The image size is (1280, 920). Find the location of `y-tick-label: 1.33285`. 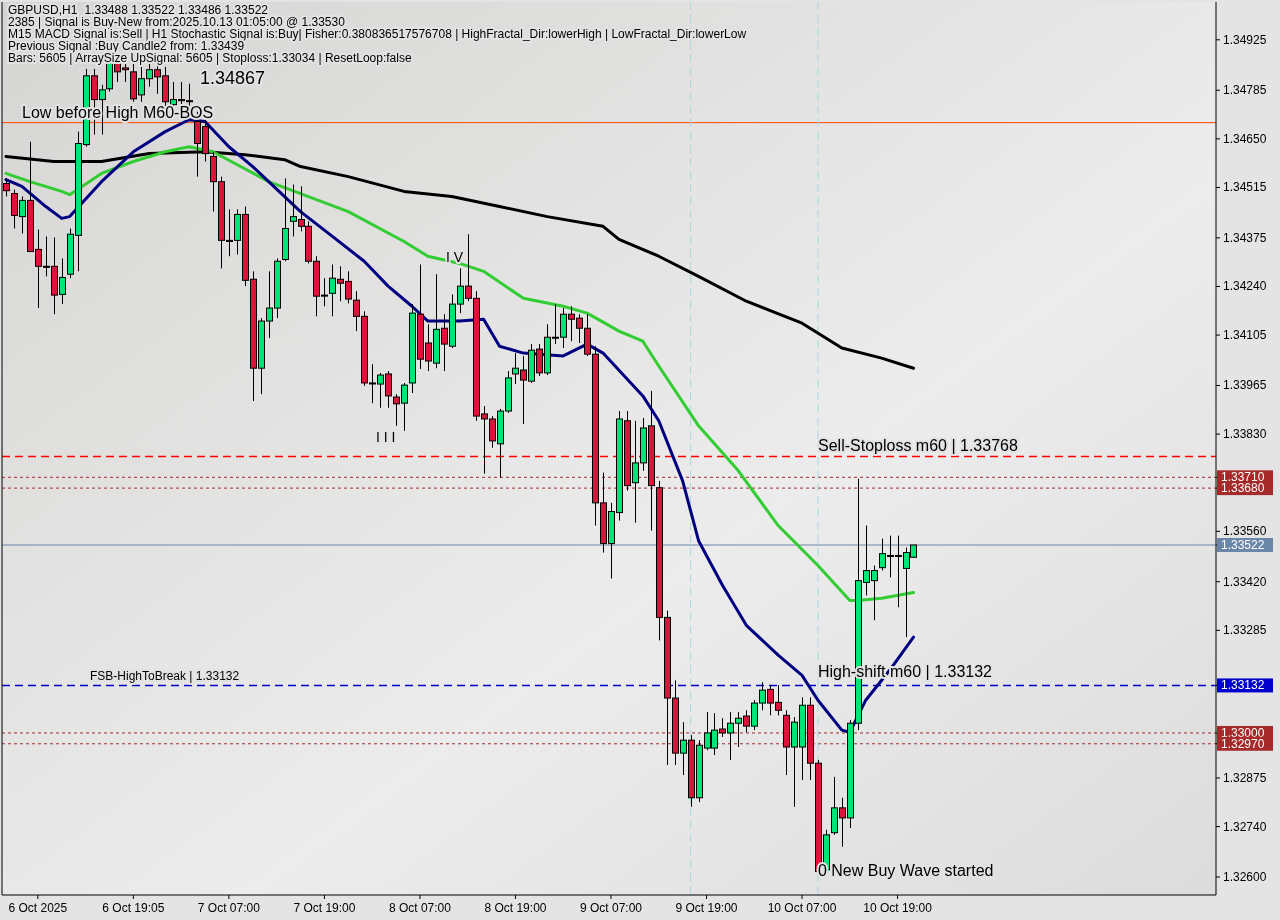

y-tick-label: 1.33285 is located at coordinates (1245, 630).